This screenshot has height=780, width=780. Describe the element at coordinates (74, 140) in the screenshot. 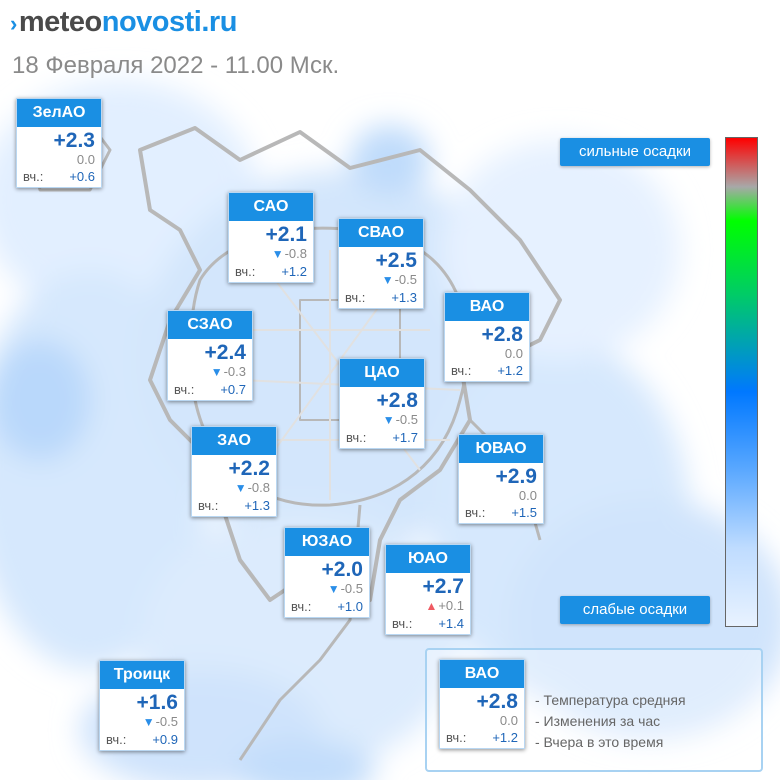

I see `avg-temperature: +2.3` at that location.